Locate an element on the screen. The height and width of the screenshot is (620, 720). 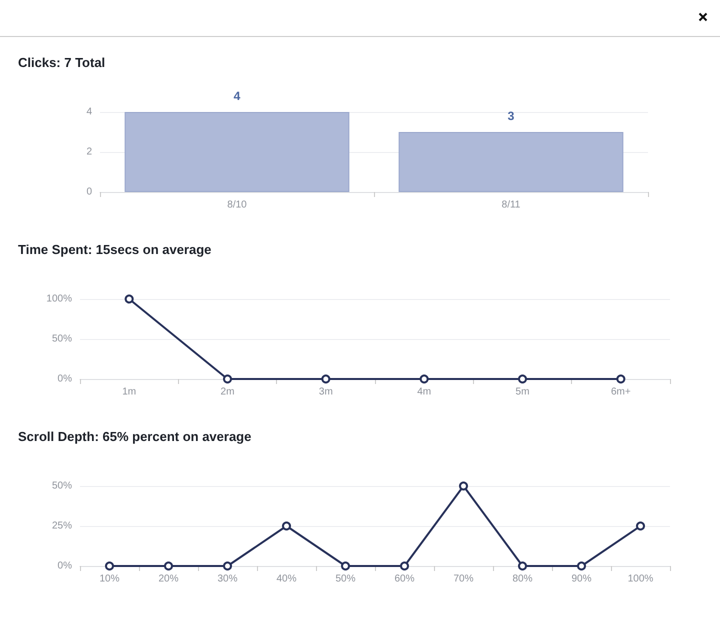
x-tick-label: 10% is located at coordinates (109, 579).